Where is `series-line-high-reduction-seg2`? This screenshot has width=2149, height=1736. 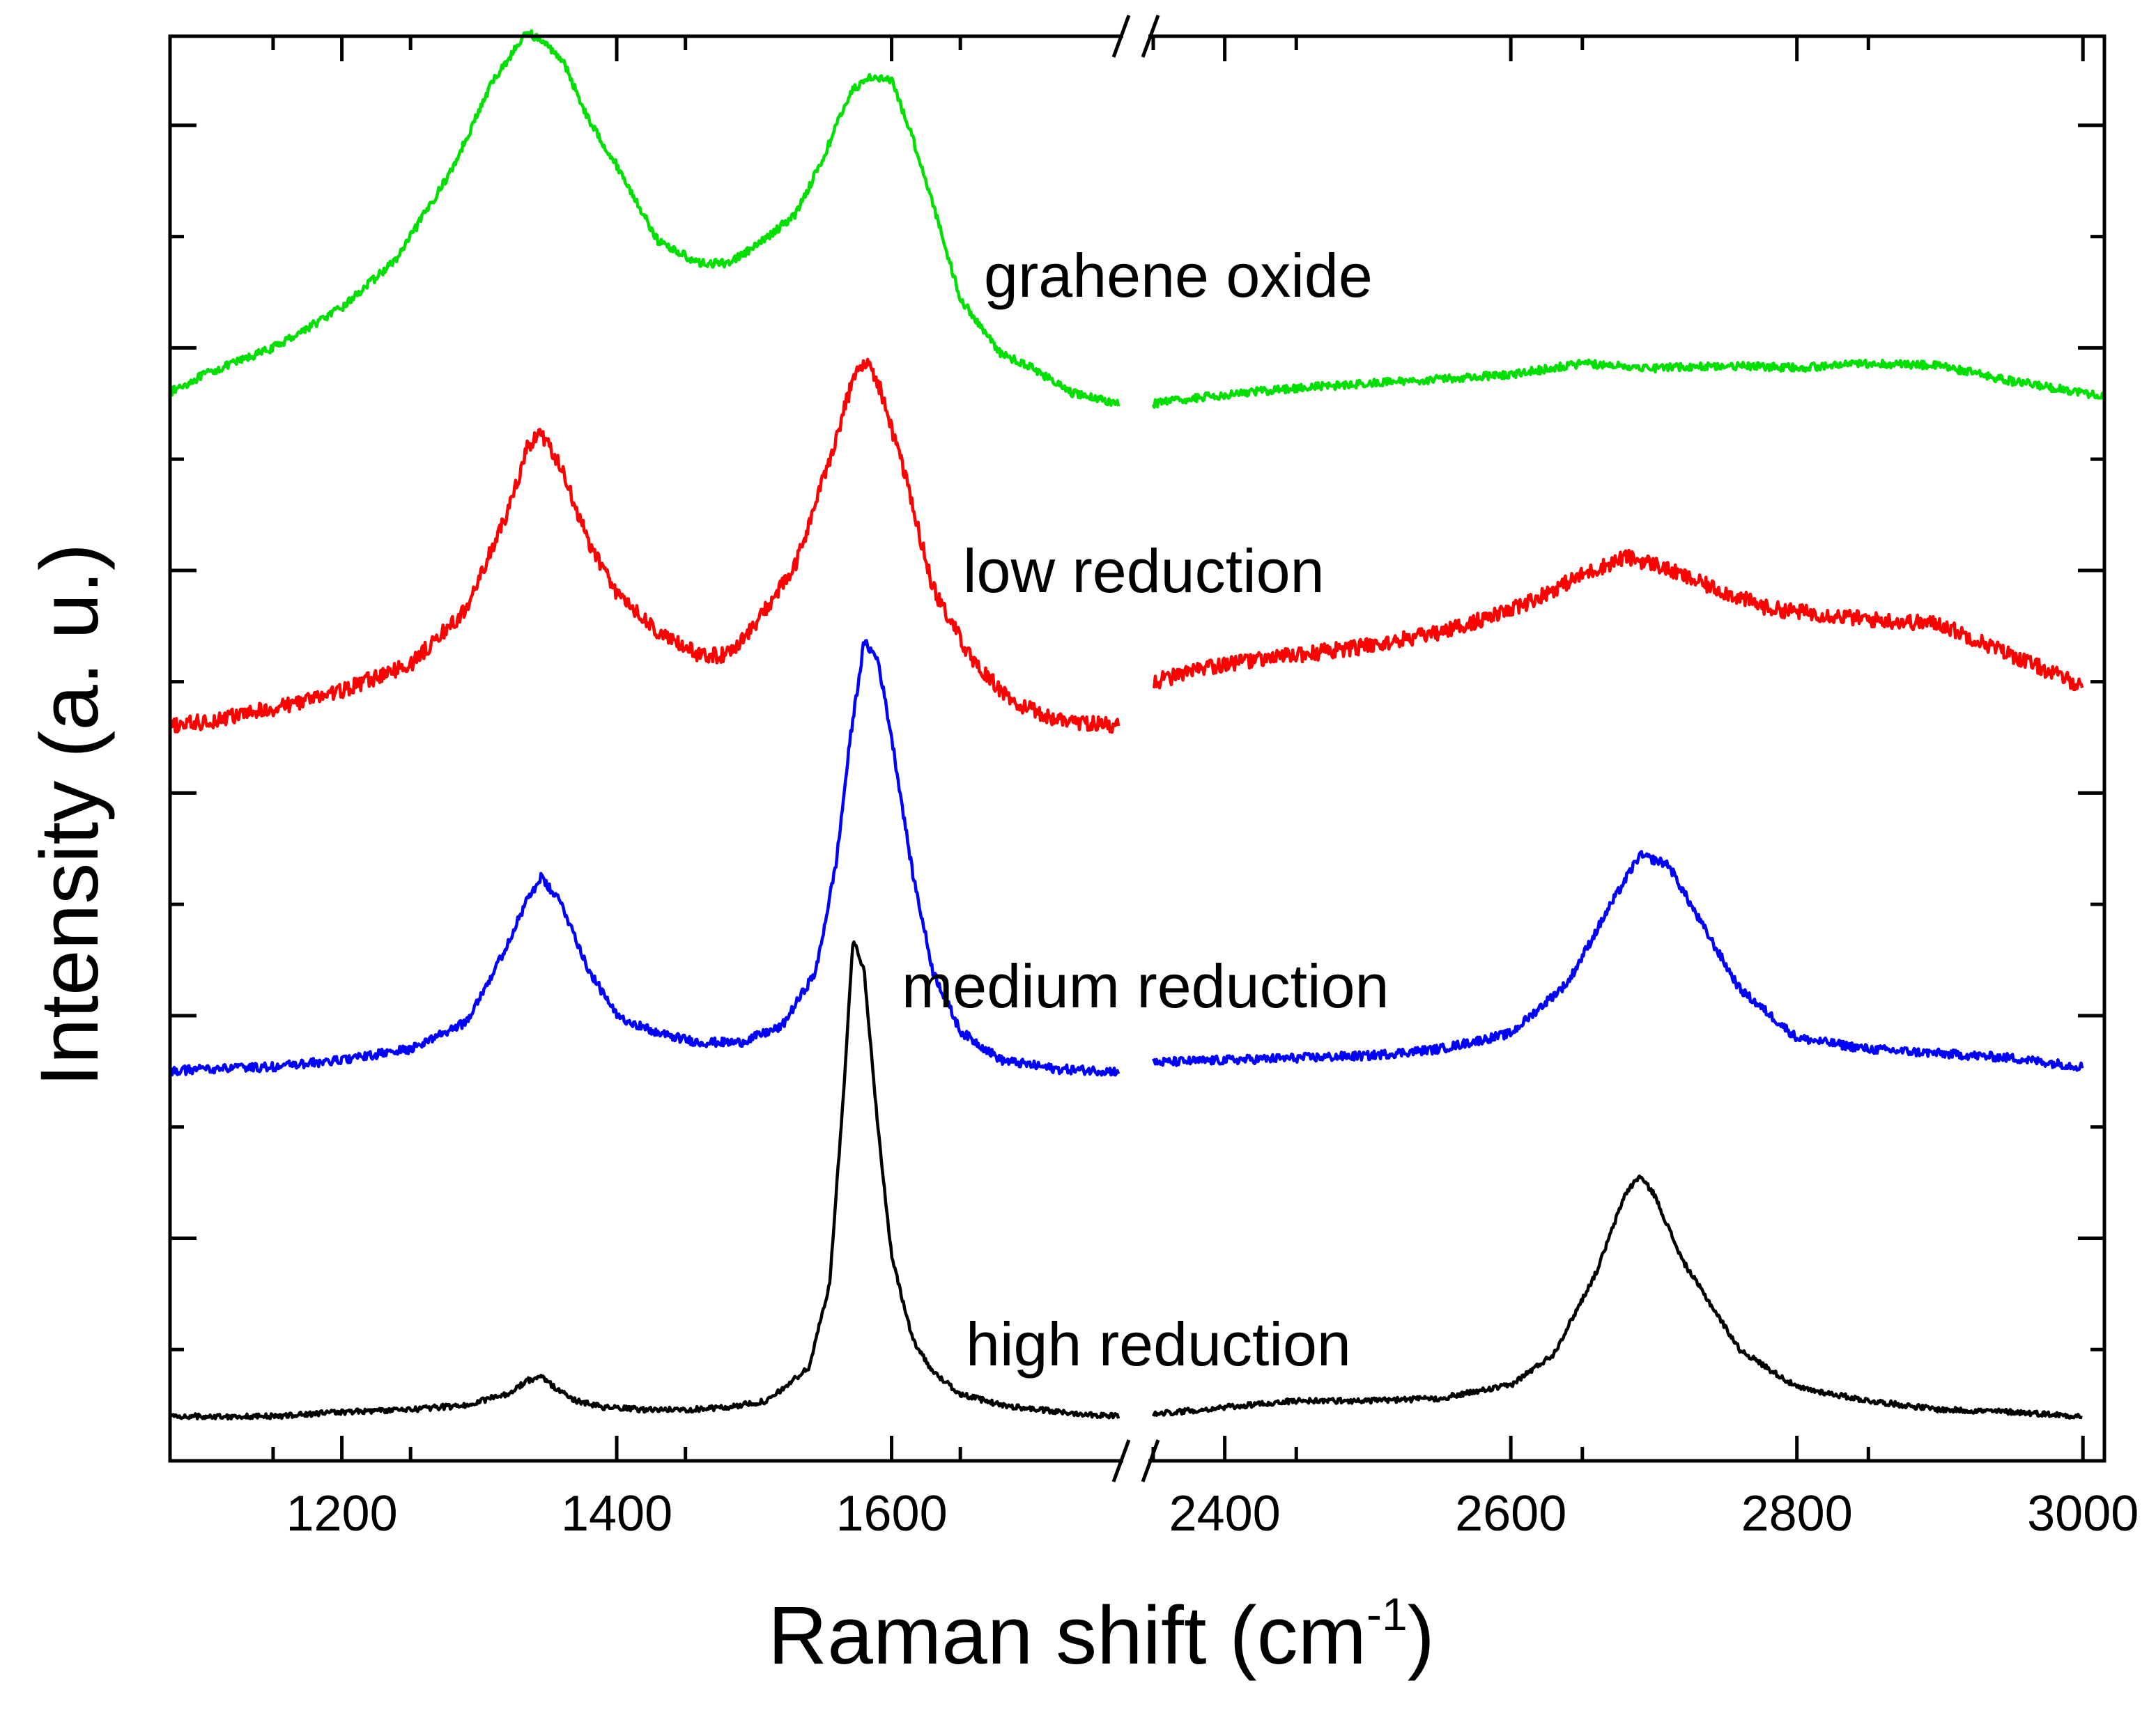 series-line-high-reduction-seg2 is located at coordinates (1617, 1297).